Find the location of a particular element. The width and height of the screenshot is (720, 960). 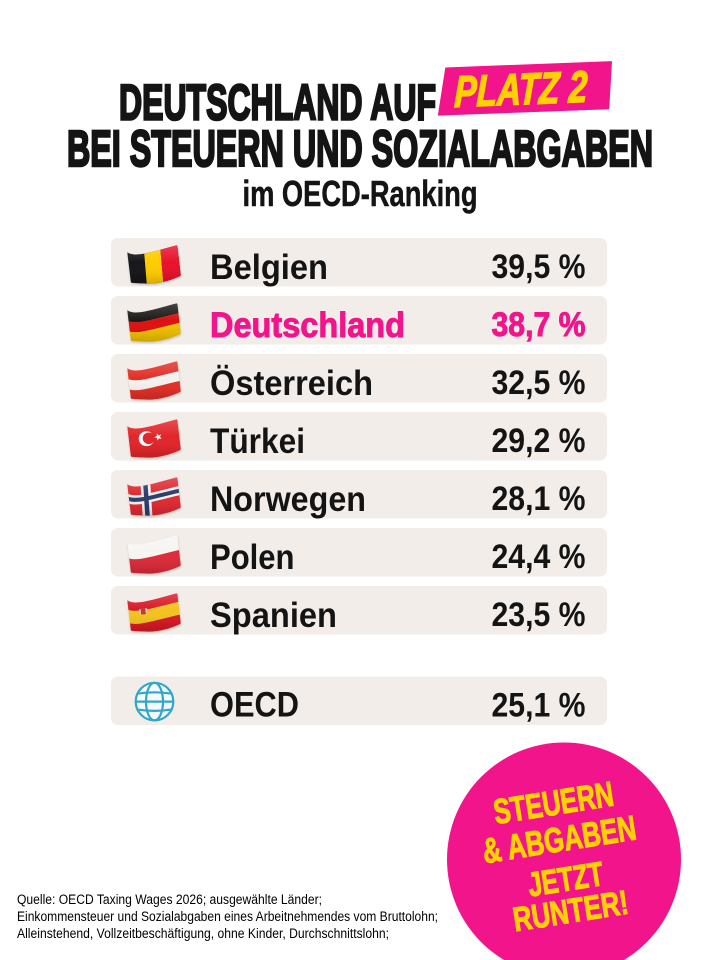

svg-text: im OECD-Ranking is located at coordinates (360, 193).